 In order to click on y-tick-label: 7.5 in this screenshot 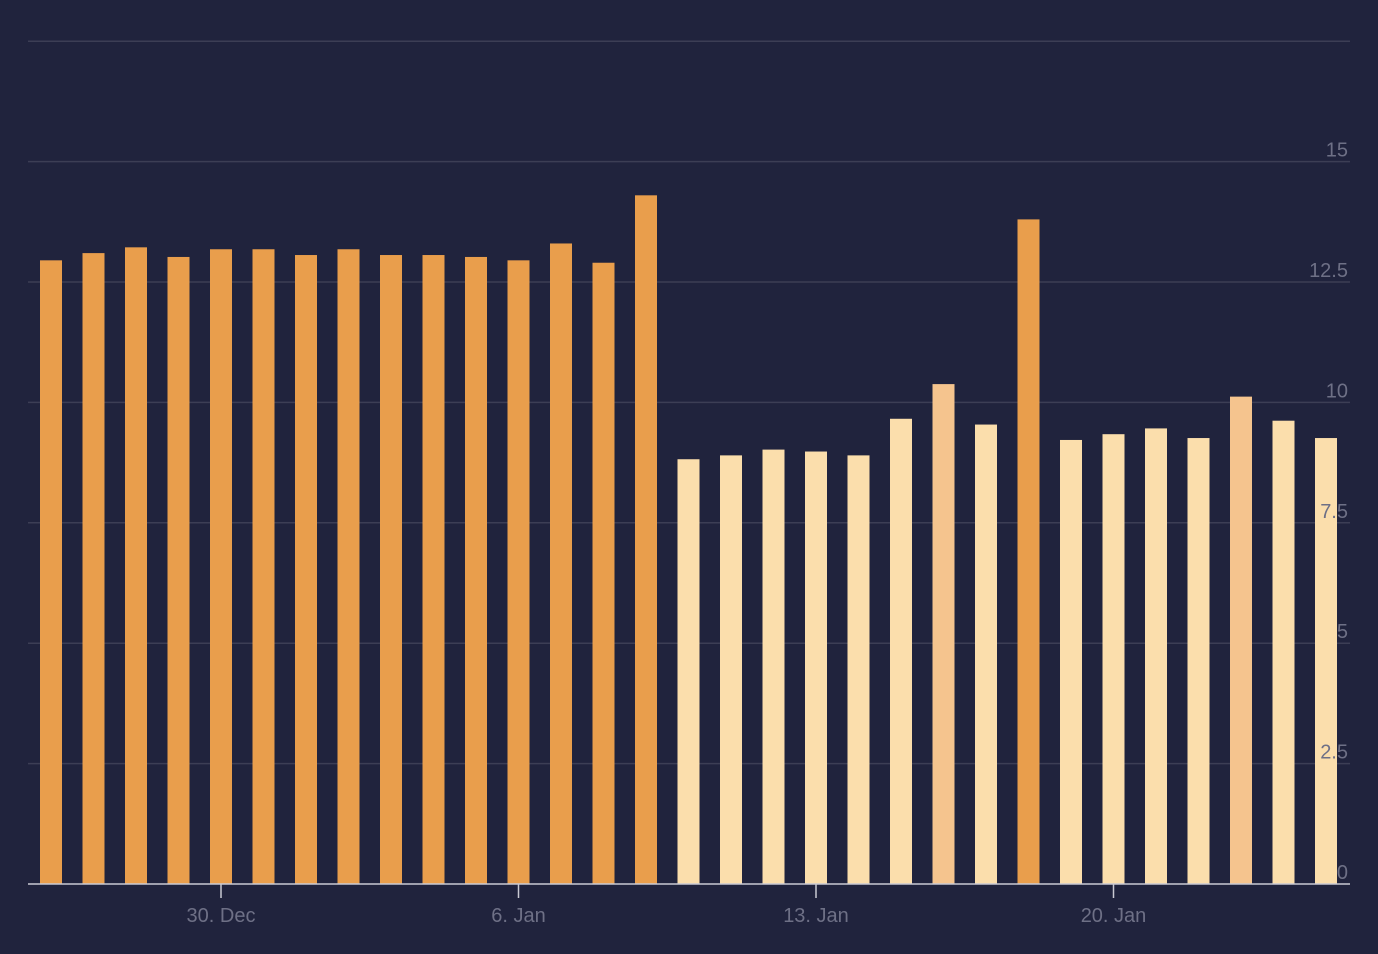, I will do `click(1334, 512)`.